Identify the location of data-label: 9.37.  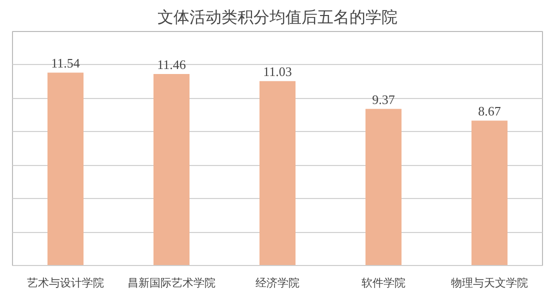
(384, 99).